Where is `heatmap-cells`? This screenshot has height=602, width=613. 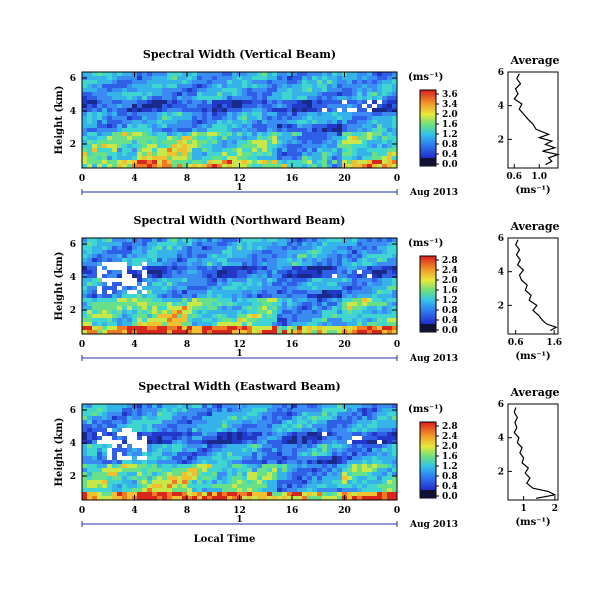 heatmap-cells is located at coordinates (240, 286).